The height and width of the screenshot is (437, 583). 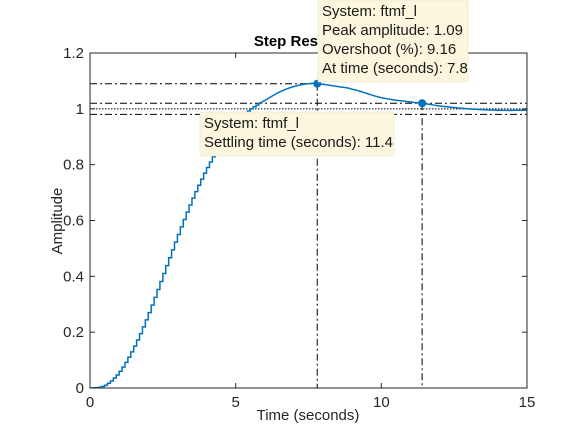 I want to click on peak-datatip-line: At time (seconds): 7.8, so click(x=395, y=68).